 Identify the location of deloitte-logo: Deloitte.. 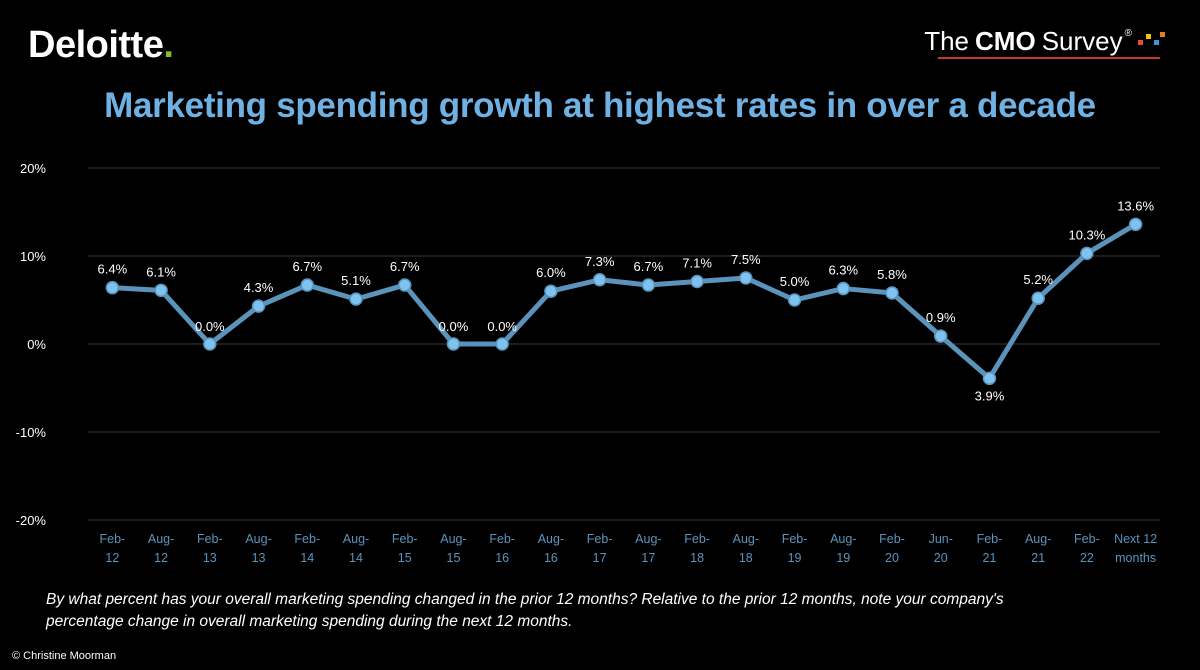
(101, 45).